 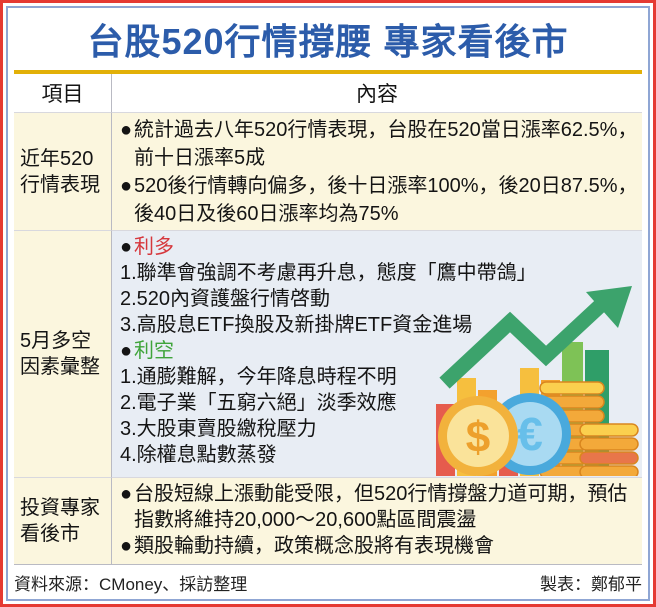 I want to click on header-content-column: 內容, so click(x=377, y=93).